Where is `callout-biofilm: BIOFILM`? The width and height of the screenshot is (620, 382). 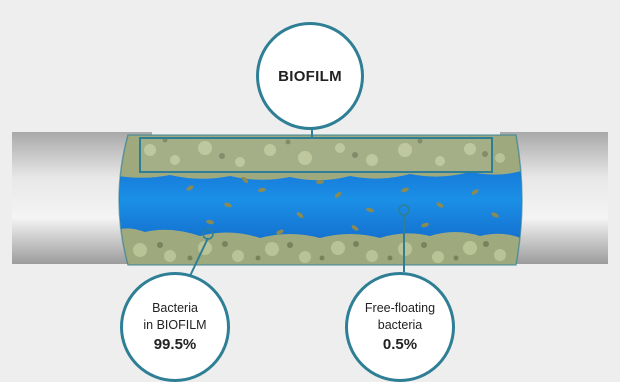
callout-biofilm: BIOFILM is located at coordinates (310, 76).